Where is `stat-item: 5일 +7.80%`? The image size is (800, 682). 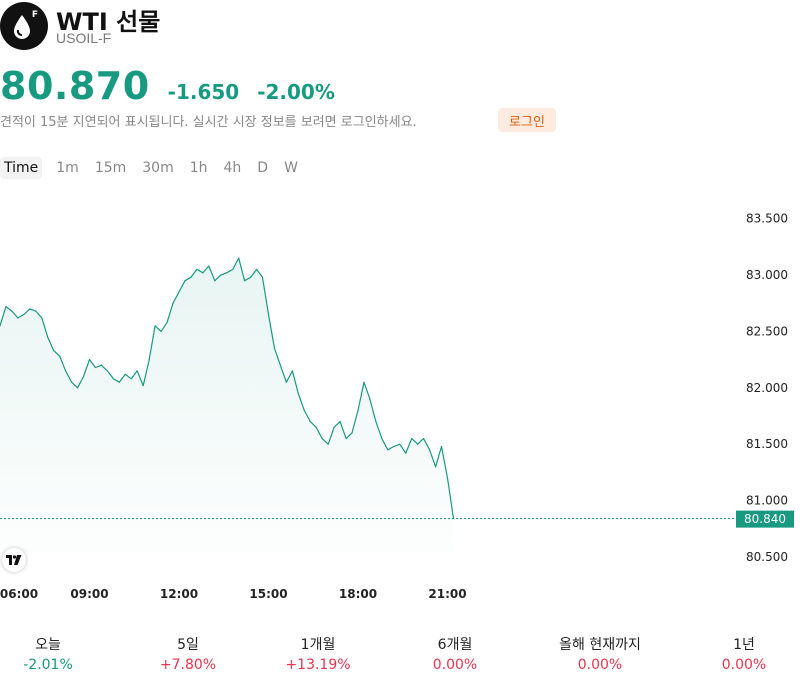 stat-item: 5일 +7.80% is located at coordinates (188, 653).